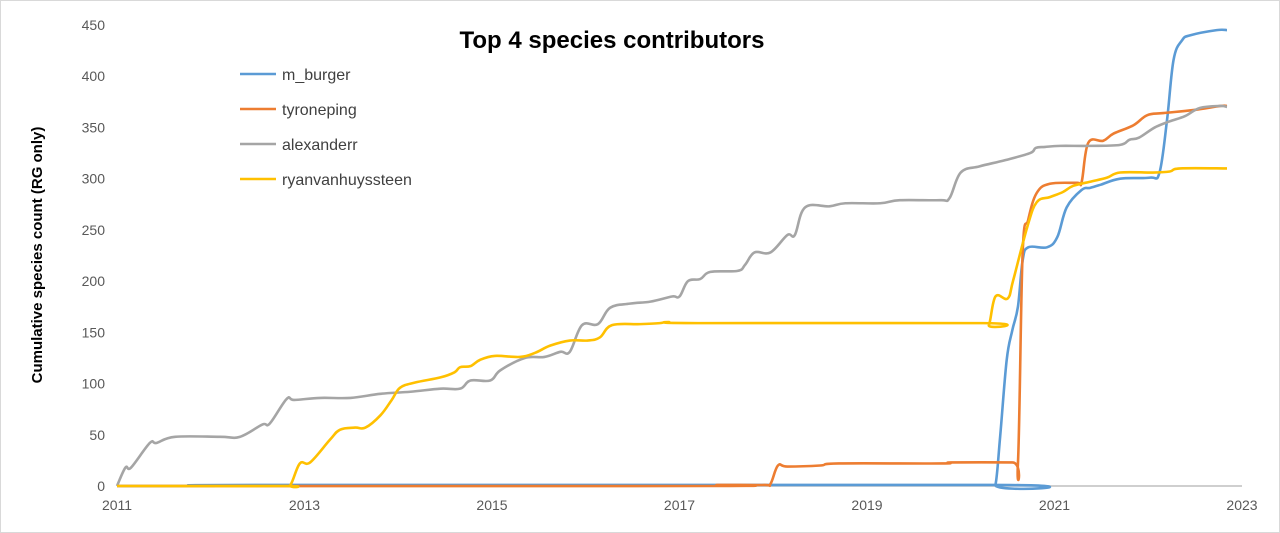 The width and height of the screenshot is (1280, 533). I want to click on x-tick-label: 2011, so click(117, 505).